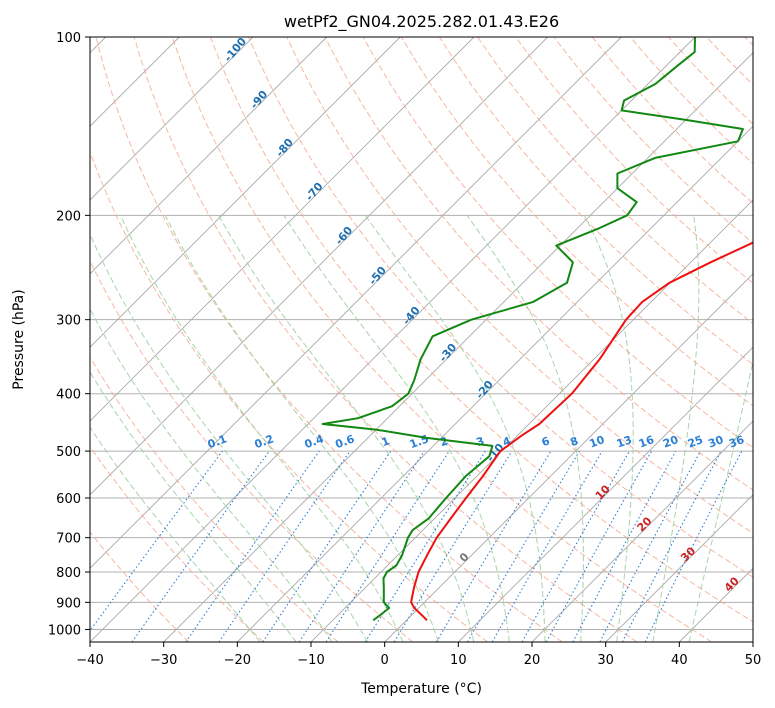 The image size is (775, 708). Describe the element at coordinates (259, 100) in the screenshot. I see `isotherm-label: -90` at that location.